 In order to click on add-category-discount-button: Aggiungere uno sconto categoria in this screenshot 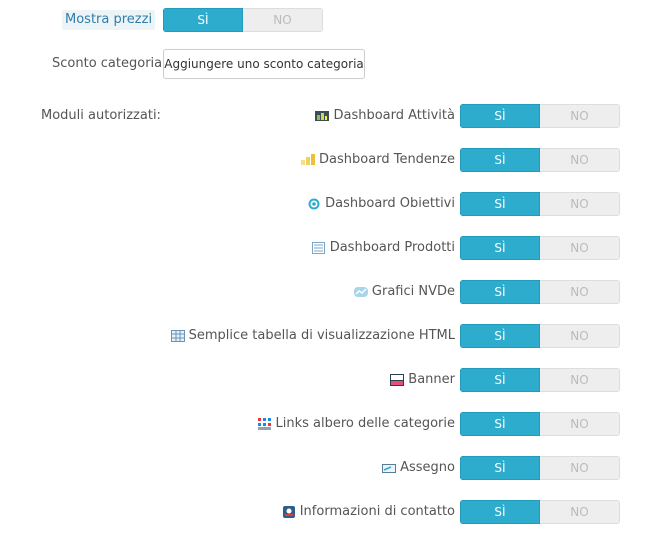, I will do `click(264, 64)`.